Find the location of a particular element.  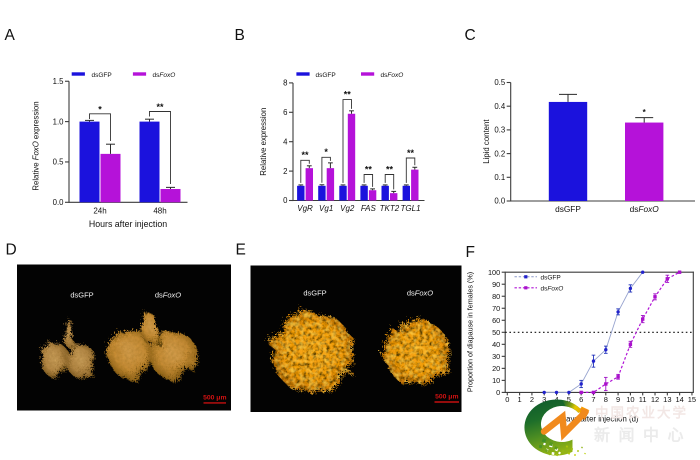

svg-text: 30 is located at coordinates (496, 356).